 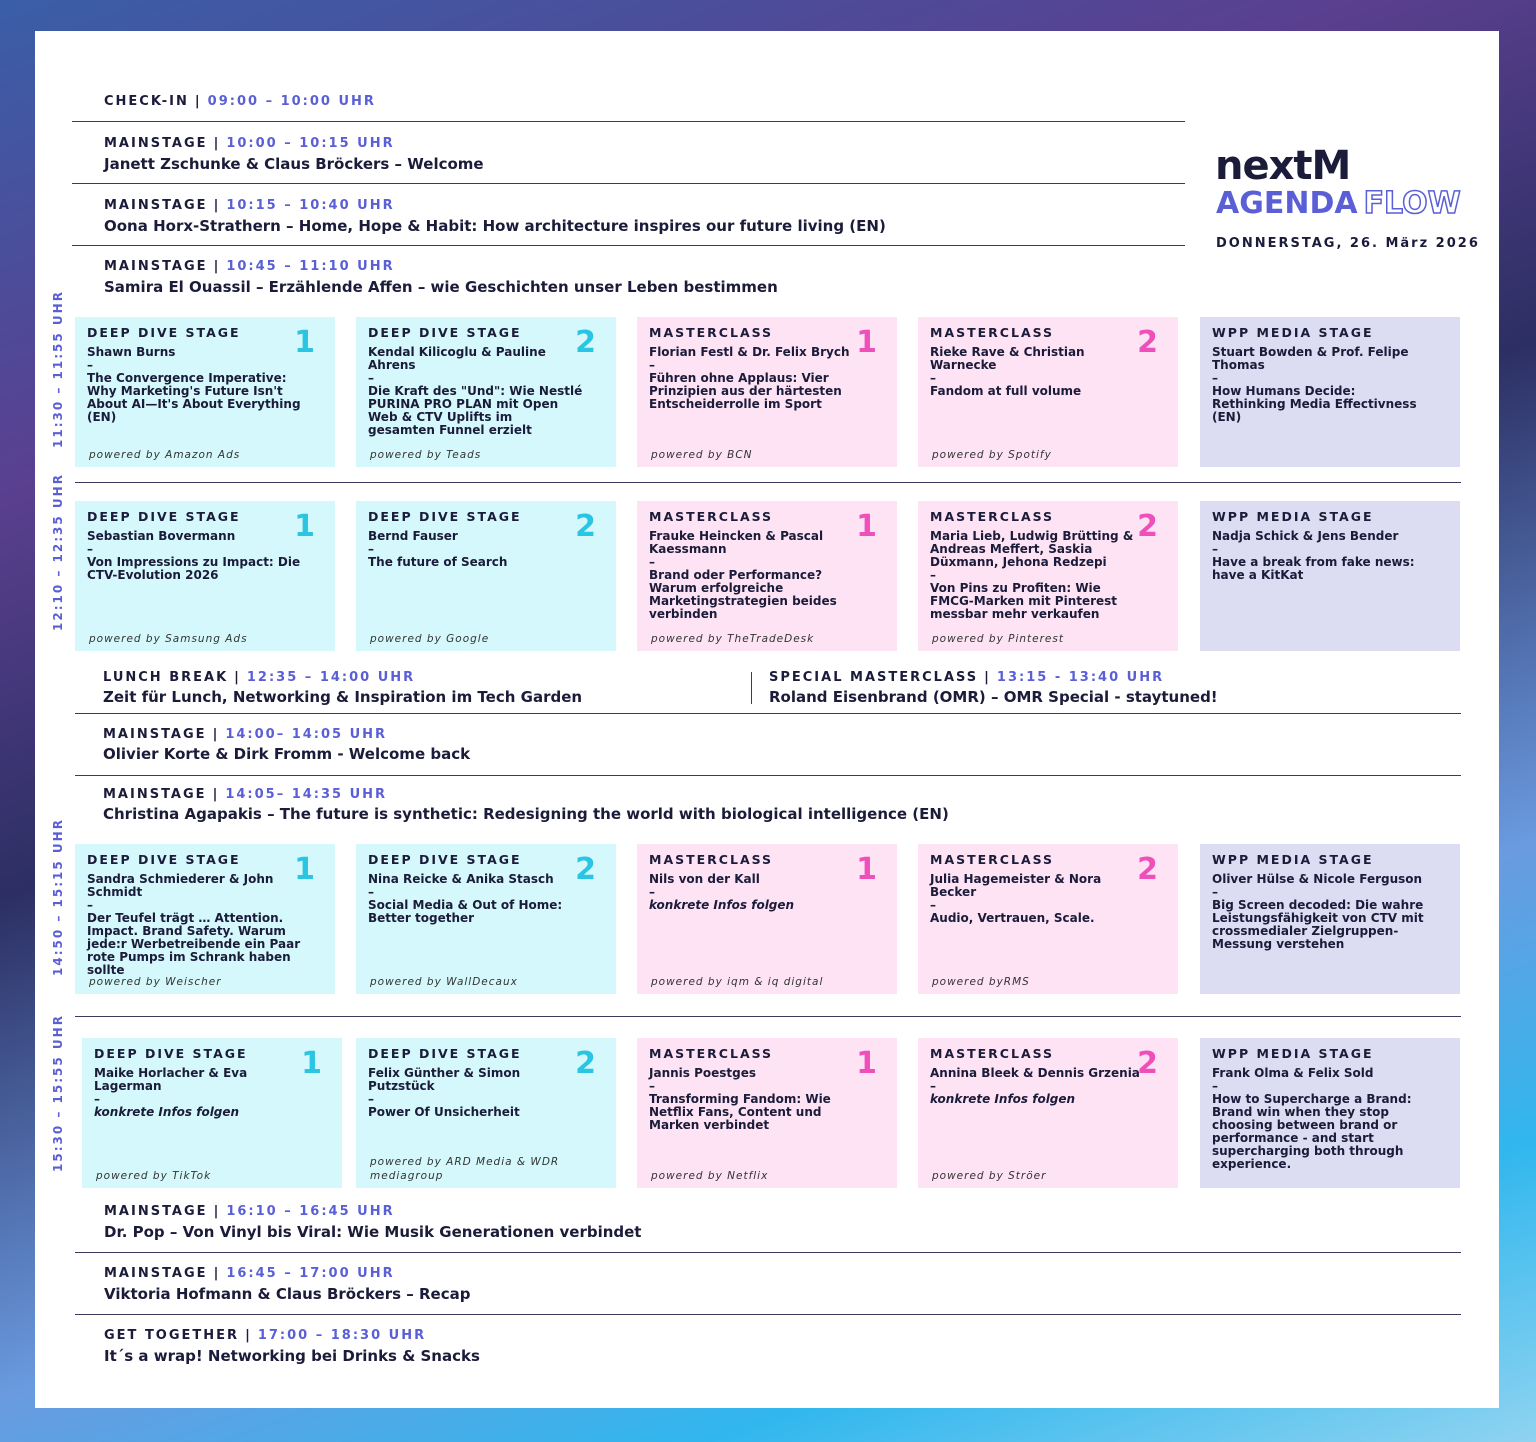 What do you see at coordinates (733, 639) in the screenshot?
I see `sponsor: powered by TheTradeDesk` at bounding box center [733, 639].